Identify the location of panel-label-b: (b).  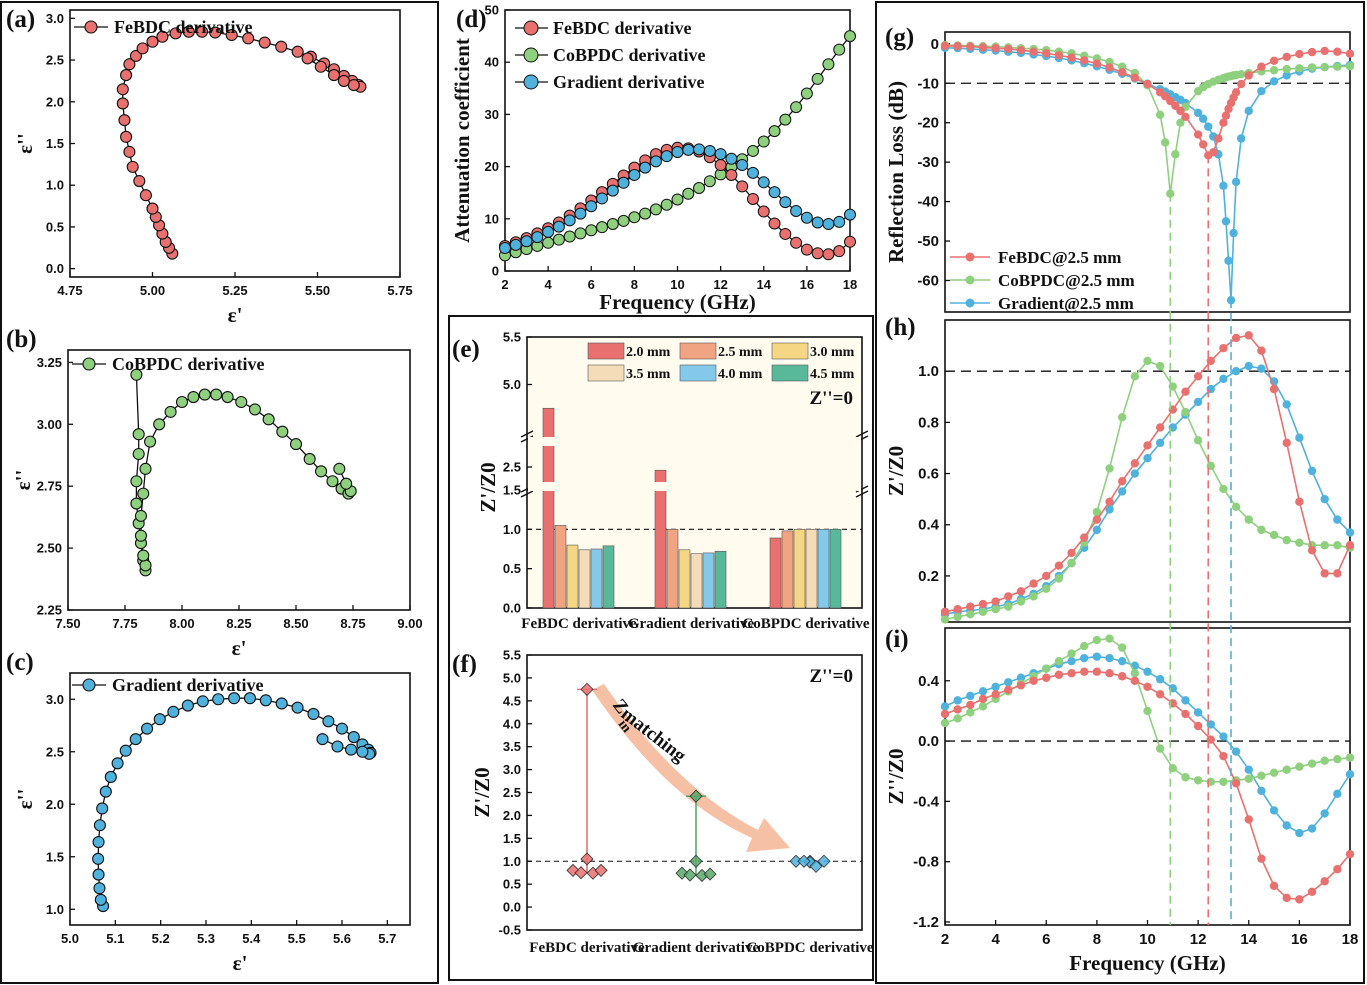
(21, 339).